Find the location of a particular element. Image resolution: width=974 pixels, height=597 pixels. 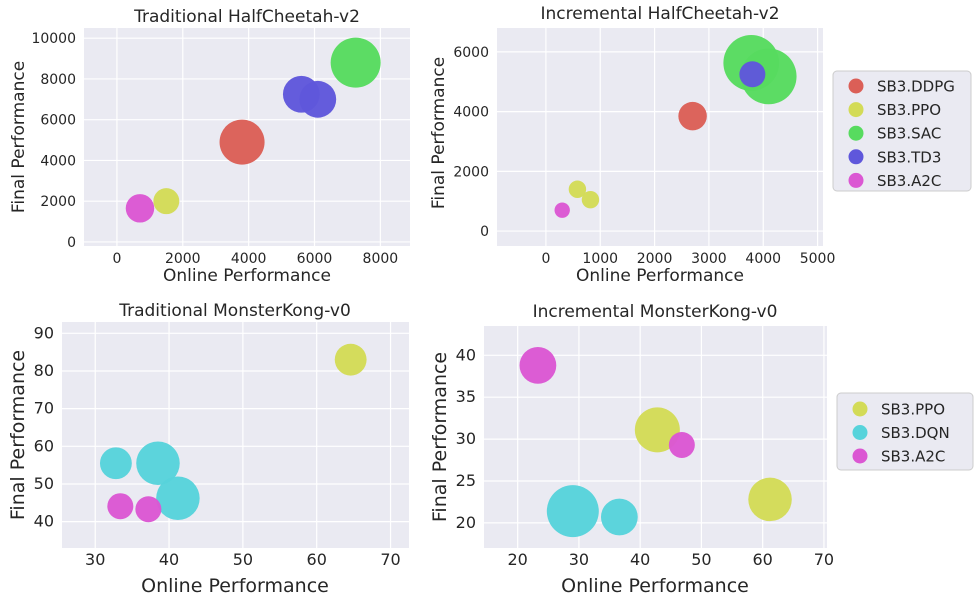

legend-items: SB3.PPO SB3.DQN SB3.A2C is located at coordinates (901, 433).